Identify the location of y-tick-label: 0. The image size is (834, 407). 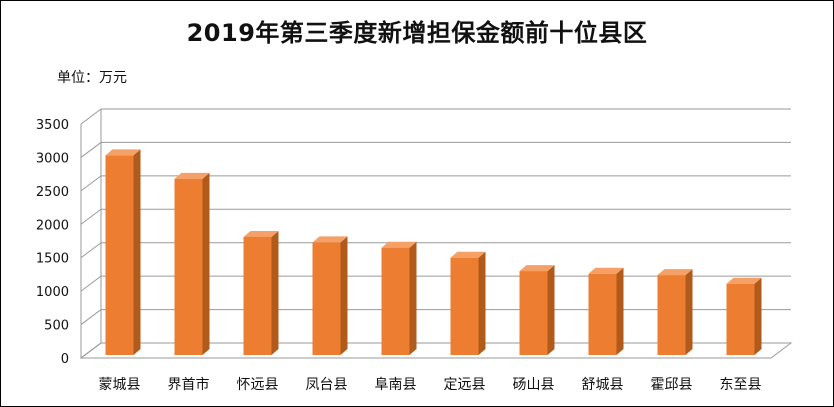
(65, 359).